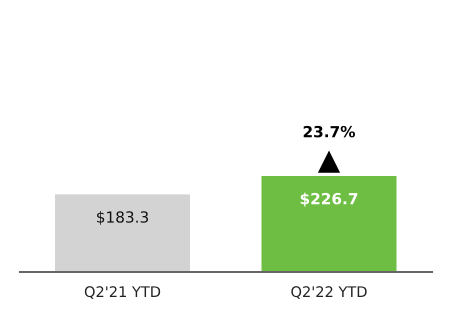  Describe the element at coordinates (122, 217) in the screenshot. I see `data-label: $183.3` at that location.